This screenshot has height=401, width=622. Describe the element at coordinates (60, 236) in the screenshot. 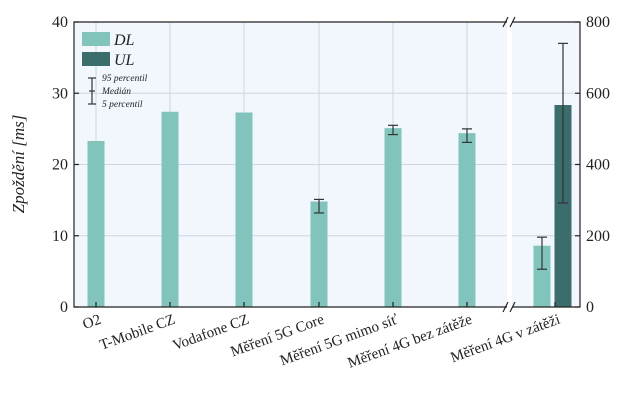

I see `y-tick-label-left: 10` at that location.